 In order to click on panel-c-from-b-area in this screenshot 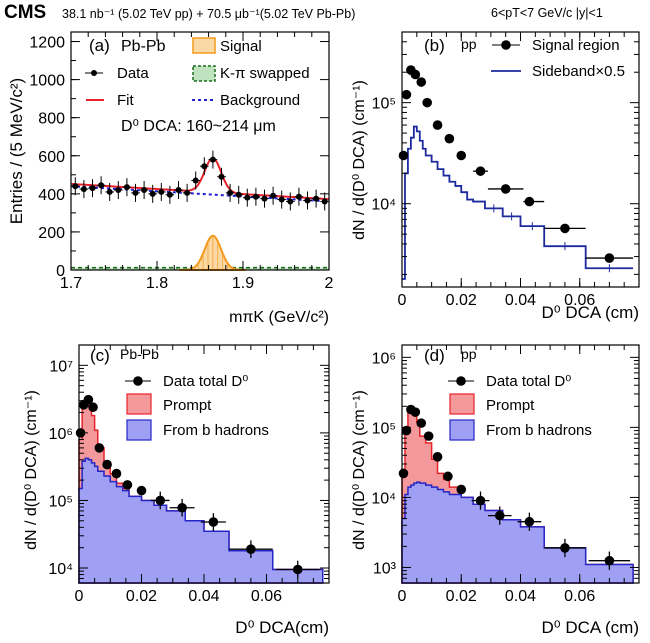, I will do `click(201, 520)`.